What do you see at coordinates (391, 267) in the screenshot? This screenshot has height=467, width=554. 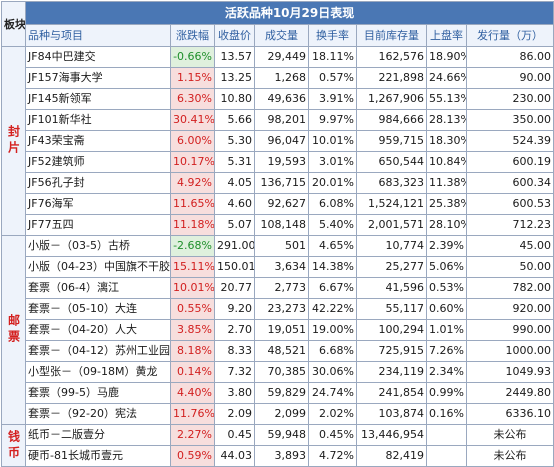 I see `row-inventory: 25,277` at bounding box center [391, 267].